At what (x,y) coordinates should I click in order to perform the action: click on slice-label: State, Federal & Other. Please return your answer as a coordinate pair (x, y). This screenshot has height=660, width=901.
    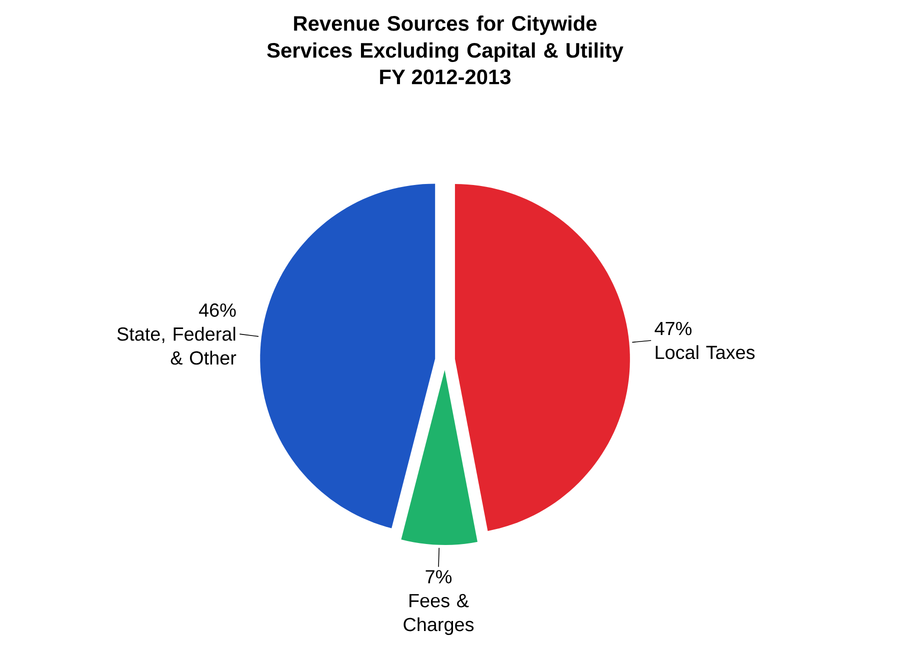
    Looking at the image, I should click on (176, 345).